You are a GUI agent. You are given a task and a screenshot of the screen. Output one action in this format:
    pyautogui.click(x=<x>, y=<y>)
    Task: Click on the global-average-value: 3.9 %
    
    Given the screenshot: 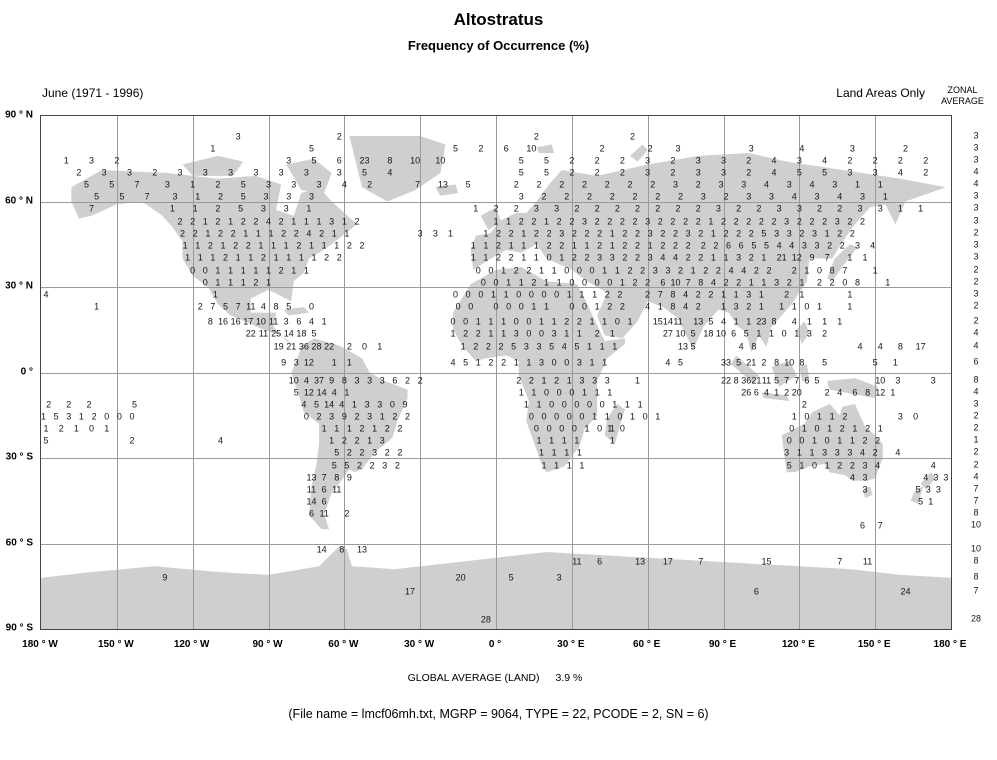 What is the action you would take?
    pyautogui.click(x=569, y=678)
    